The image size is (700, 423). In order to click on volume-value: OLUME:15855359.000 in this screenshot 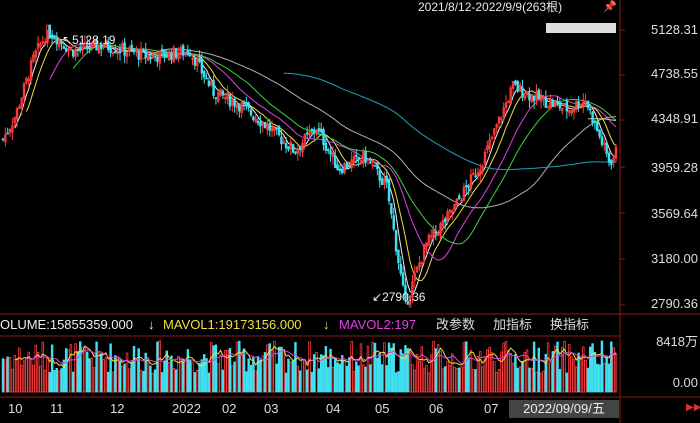, I will do `click(66, 324)`.